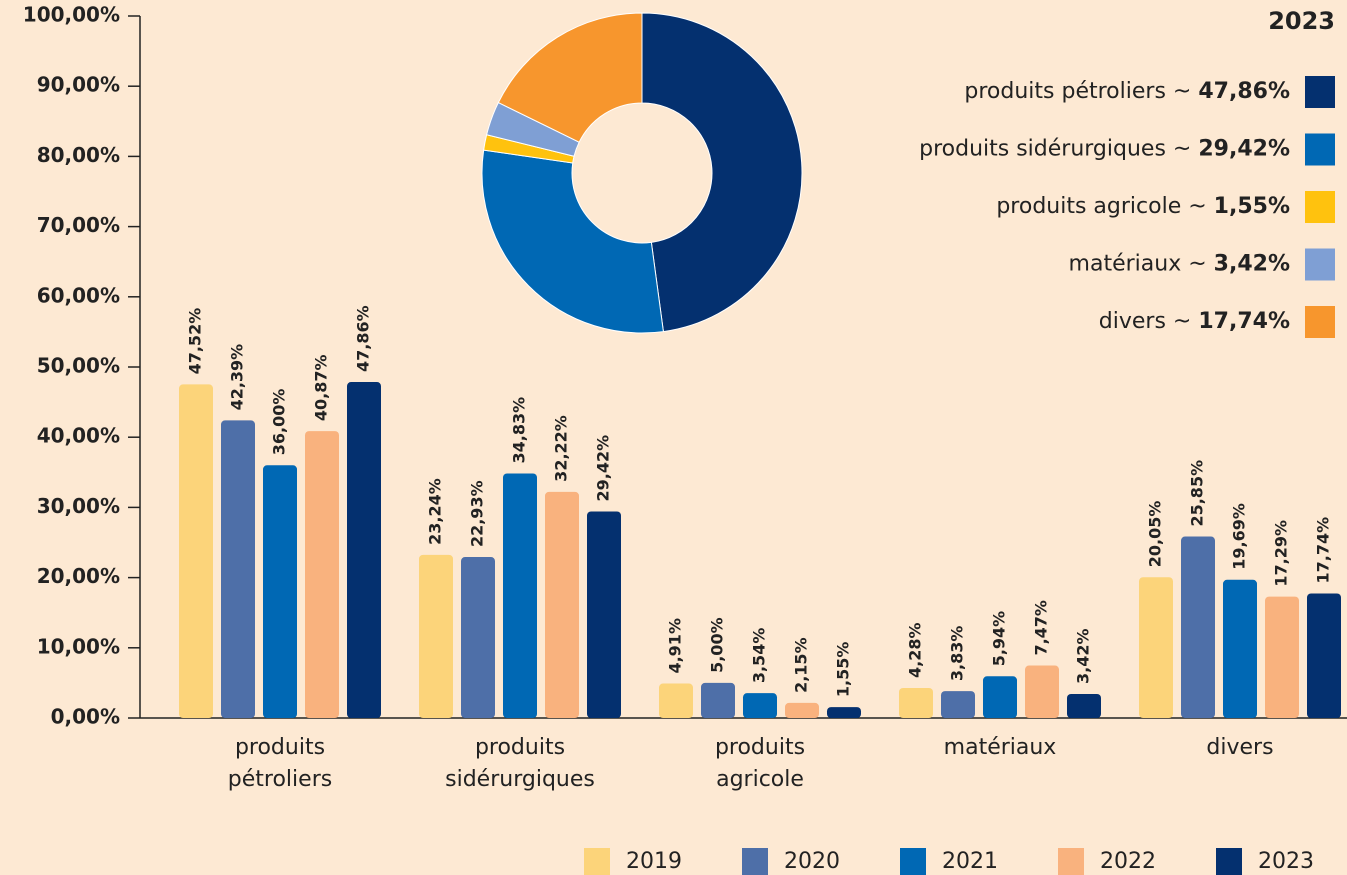 The height and width of the screenshot is (875, 1347). Describe the element at coordinates (1323, 550) in the screenshot. I see `value-label: 17,74%` at that location.